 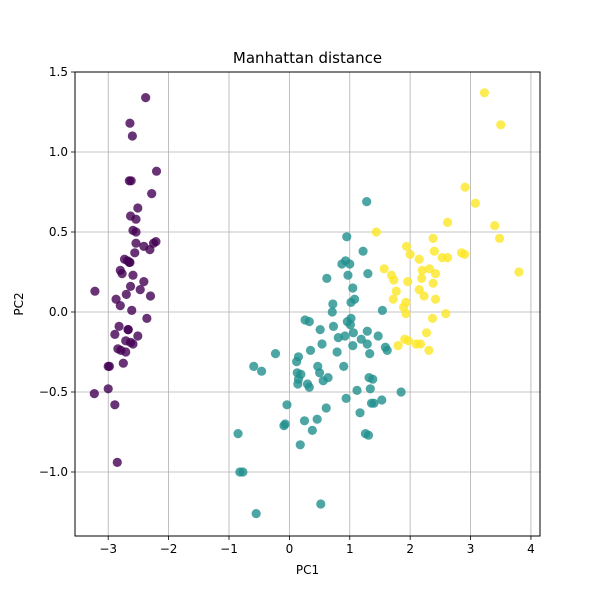 What do you see at coordinates (53, 392) in the screenshot?
I see `y-tick-label: −0.5` at bounding box center [53, 392].